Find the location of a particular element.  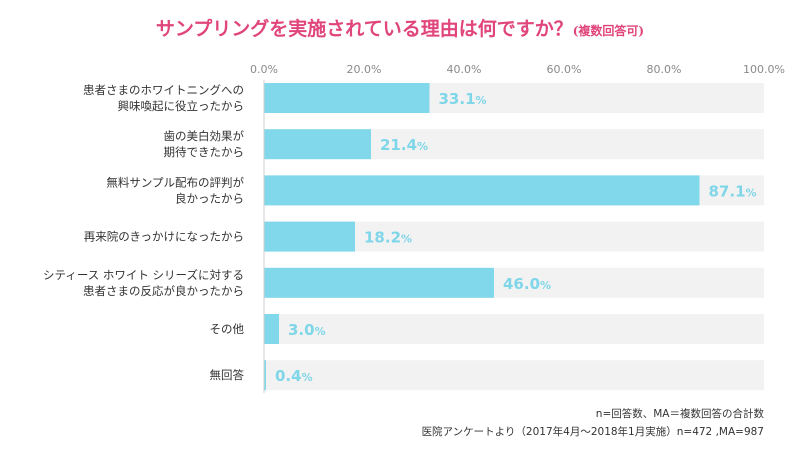

chart-title-sub: (複数回答可) is located at coordinates (608, 31).